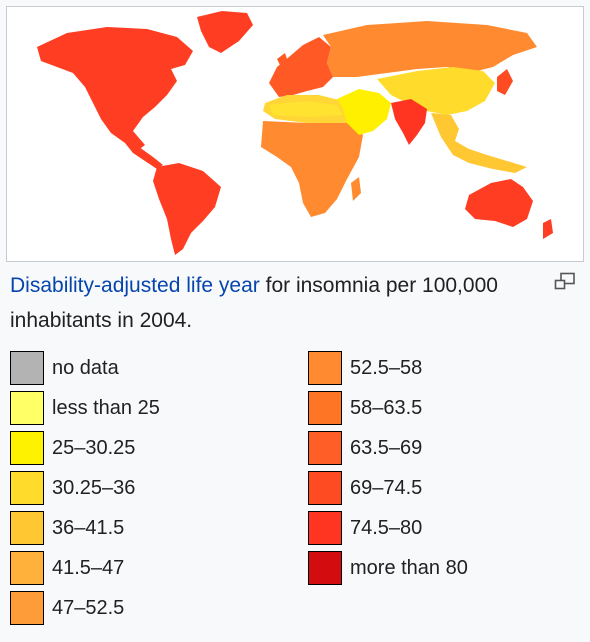  I want to click on legend-item: 63.5–69, so click(388, 448).